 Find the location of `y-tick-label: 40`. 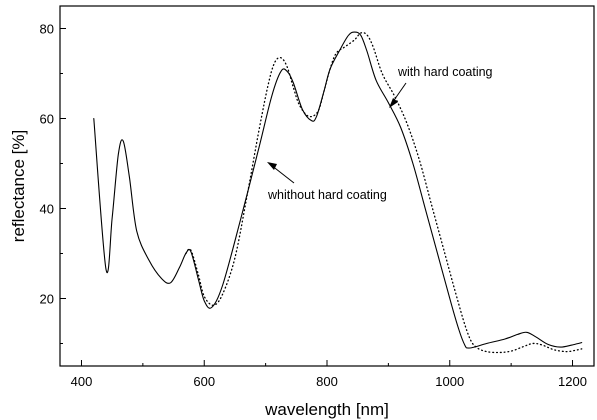

y-tick-label: 40 is located at coordinates (47, 209).